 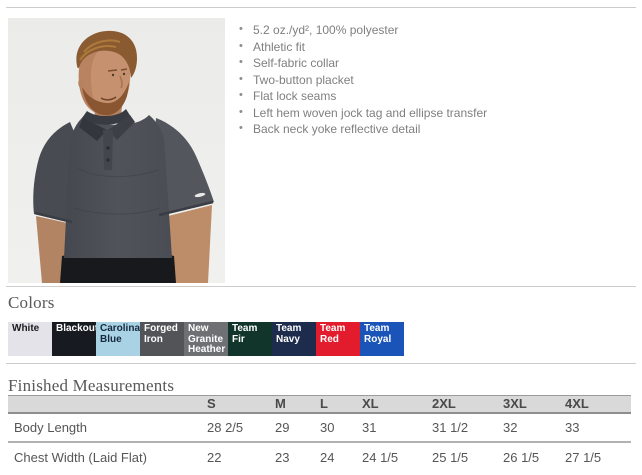 I want to click on divider-measurements, so click(x=321, y=363).